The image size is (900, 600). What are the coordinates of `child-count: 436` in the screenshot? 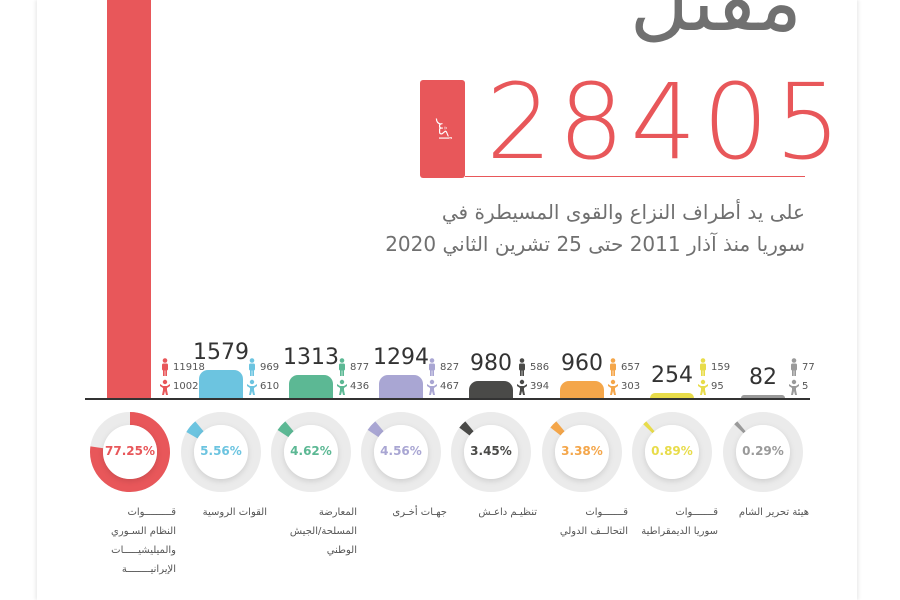 It's located at (360, 386).